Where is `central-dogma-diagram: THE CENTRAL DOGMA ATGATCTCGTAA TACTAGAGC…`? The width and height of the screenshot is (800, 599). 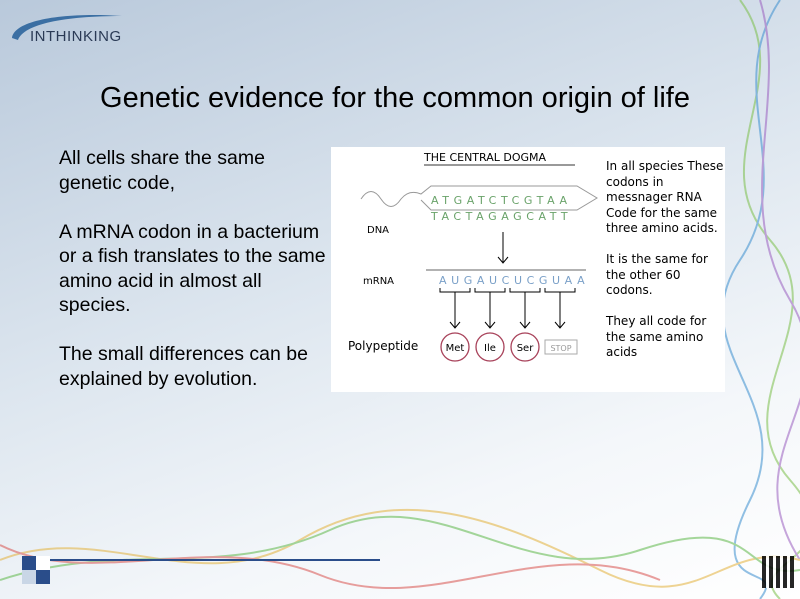
central-dogma-diagram: THE CENTRAL DOGMA ATGATCTCGTAA TACTAGAGC… is located at coordinates (473, 256).